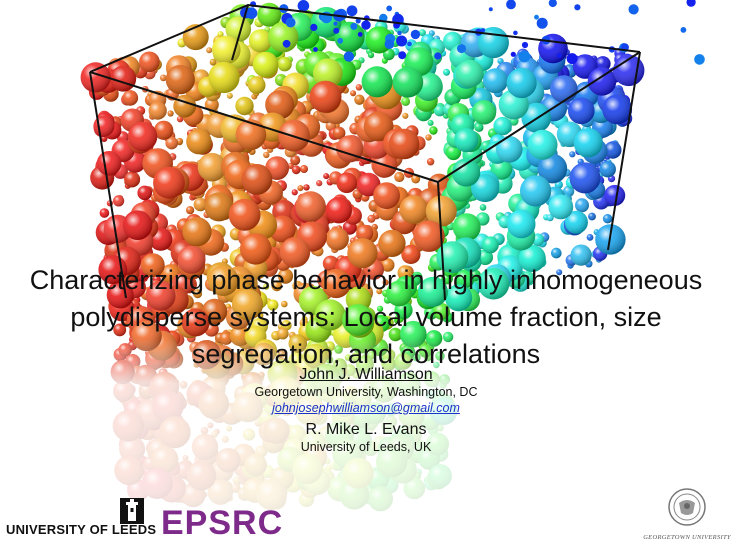 The height and width of the screenshot is (547, 732). What do you see at coordinates (366, 374) in the screenshot?
I see `author-name: John J. Williamson` at bounding box center [366, 374].